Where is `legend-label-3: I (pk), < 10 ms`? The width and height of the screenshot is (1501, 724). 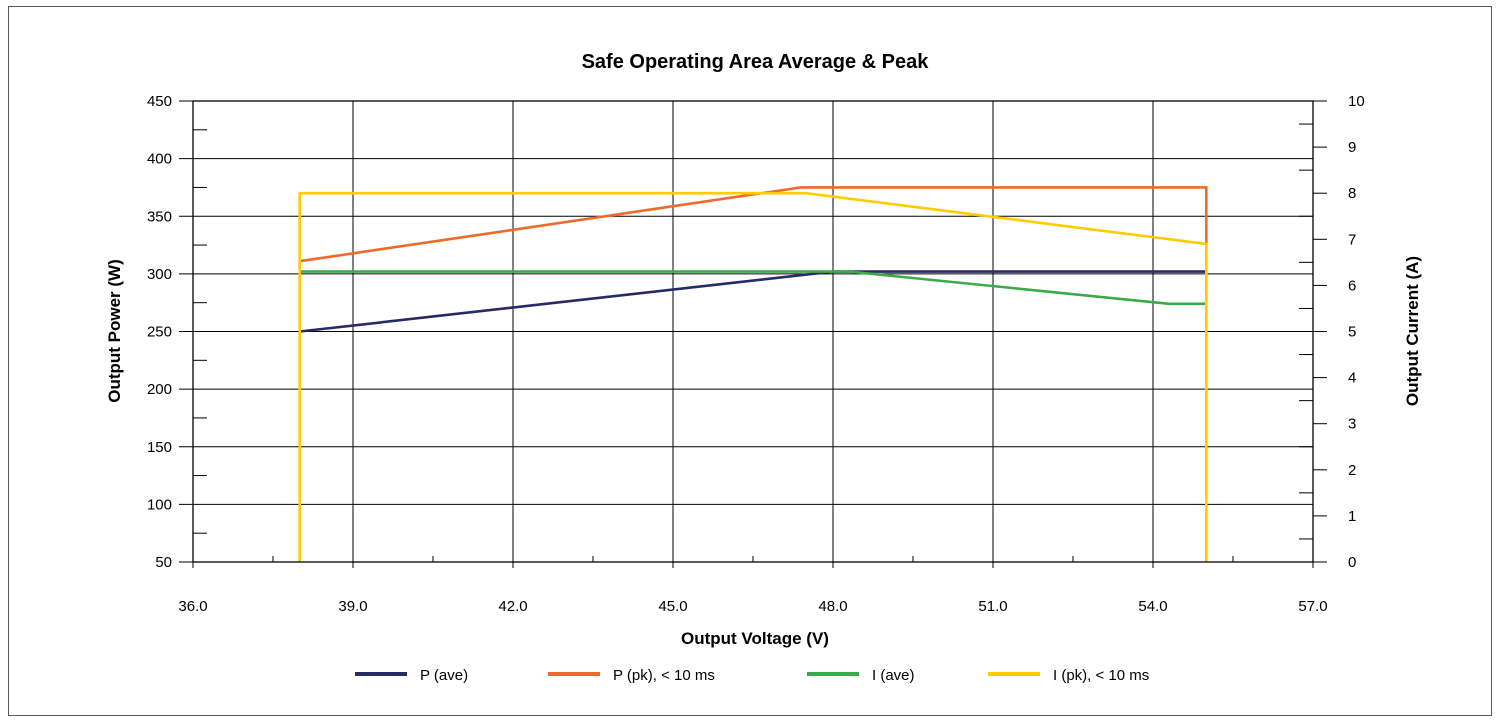
legend-label-3: I (pk), < 10 ms is located at coordinates (1101, 675).